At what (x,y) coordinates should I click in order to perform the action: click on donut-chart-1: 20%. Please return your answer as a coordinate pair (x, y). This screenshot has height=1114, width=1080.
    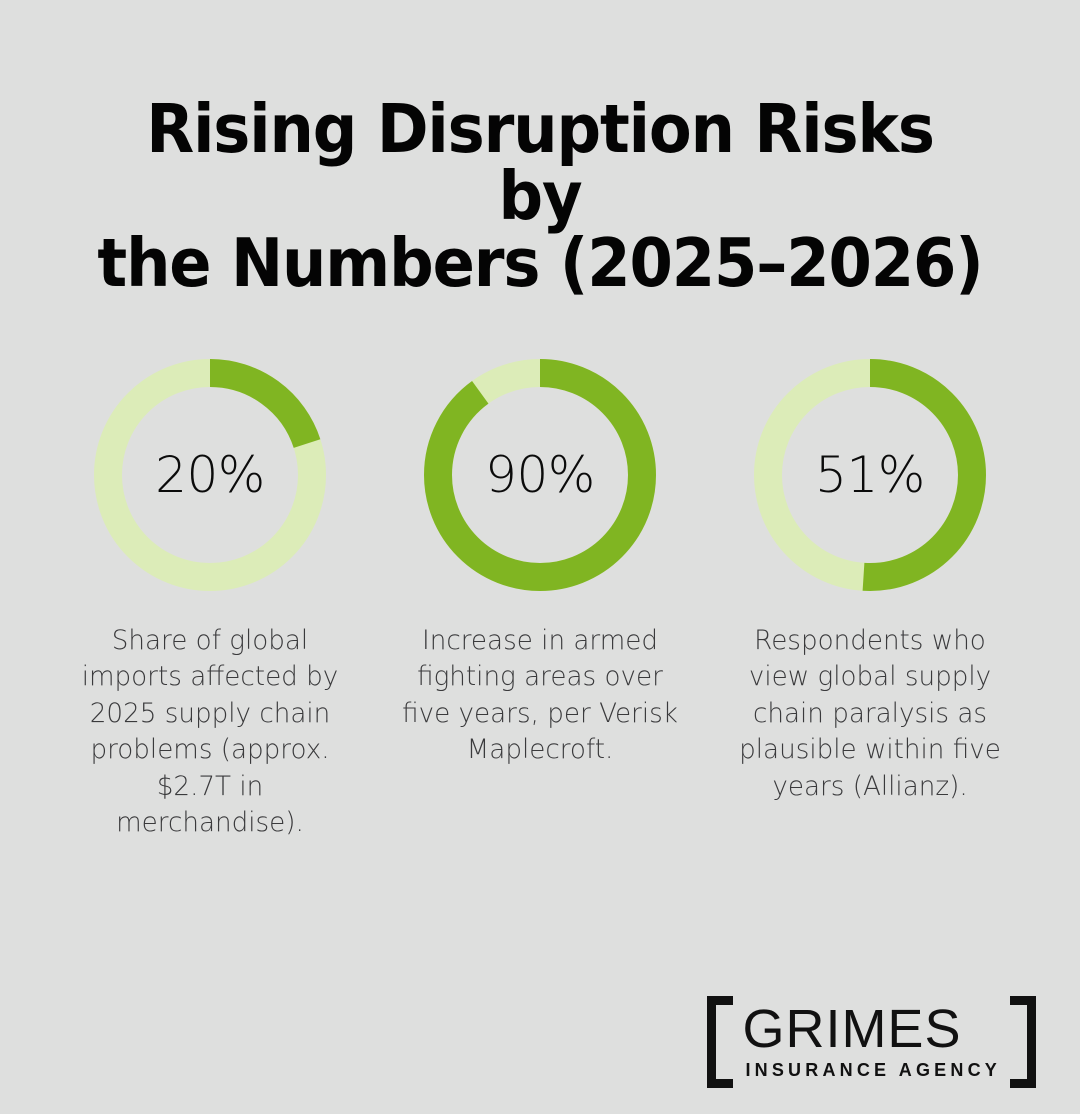
    Looking at the image, I should click on (210, 475).